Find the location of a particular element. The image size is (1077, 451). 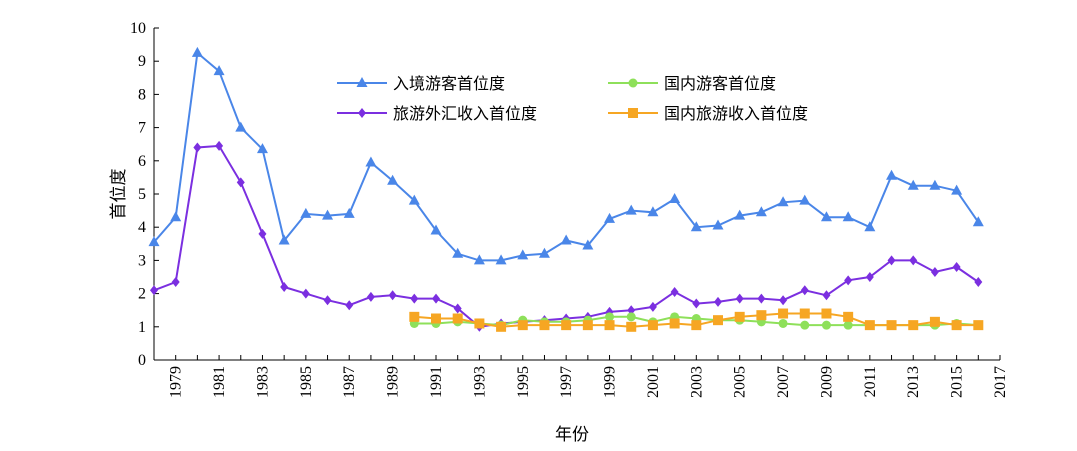

legend-entry-0: 入境游客首位度 is located at coordinates (421, 83).